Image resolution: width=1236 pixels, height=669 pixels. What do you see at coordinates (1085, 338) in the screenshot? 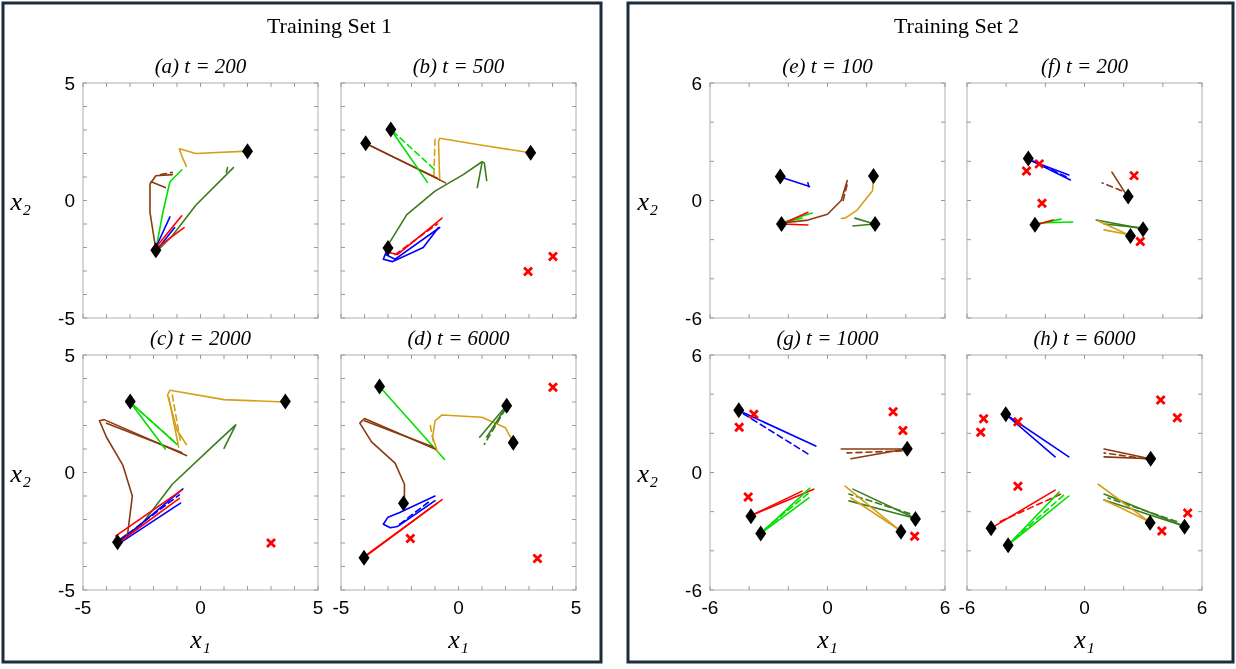
I see `chart-title: (h) t = 6000` at bounding box center [1085, 338].